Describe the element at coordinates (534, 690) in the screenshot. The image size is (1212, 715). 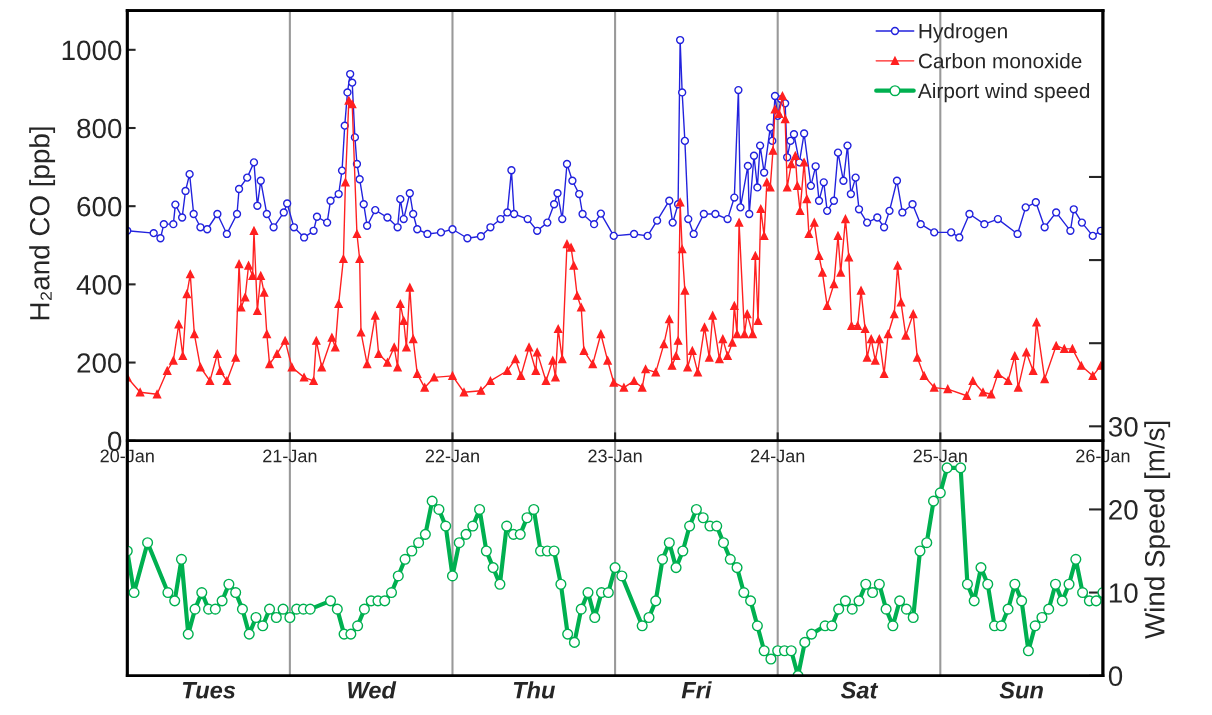
I see `text: Thu` at that location.